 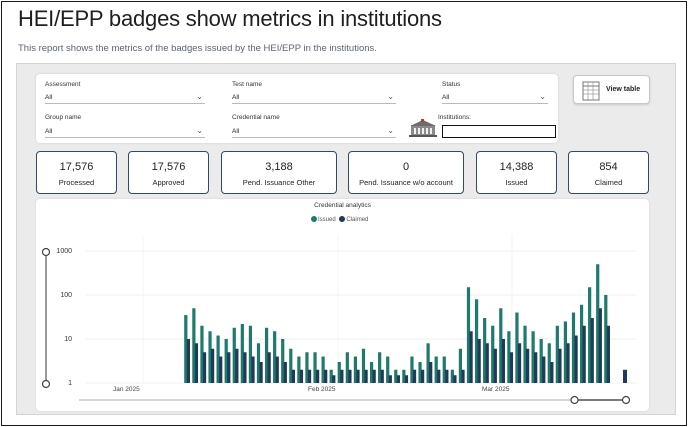 What do you see at coordinates (70, 383) in the screenshot?
I see `y-tick-label: 1` at bounding box center [70, 383].